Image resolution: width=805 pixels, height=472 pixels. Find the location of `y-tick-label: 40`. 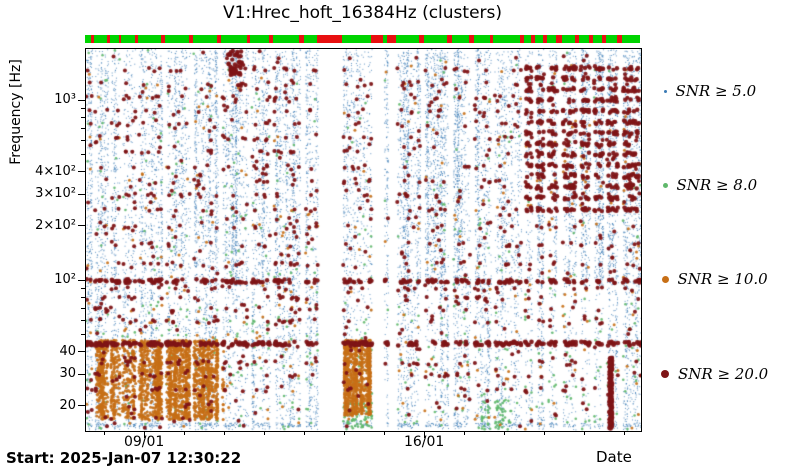

y-tick-label: 40 is located at coordinates (67, 351).